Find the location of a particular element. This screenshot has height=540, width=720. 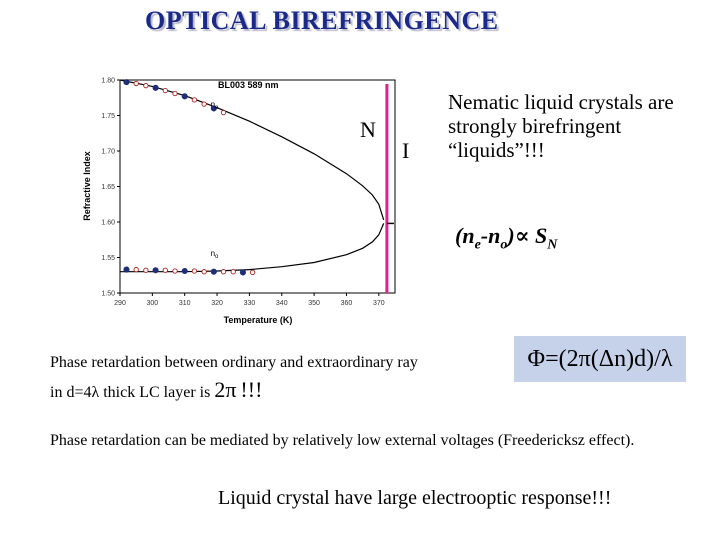

data-points is located at coordinates (189, 177).